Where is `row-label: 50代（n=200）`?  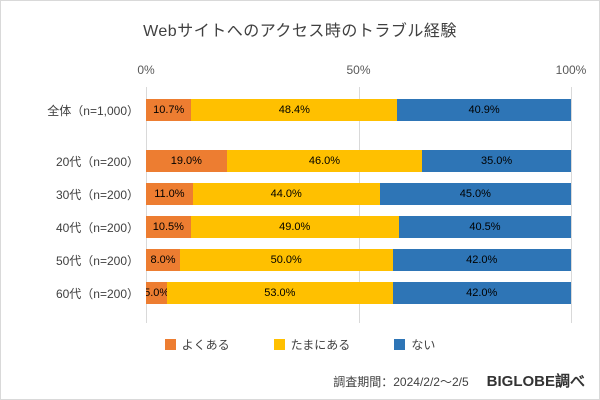 row-label: 50代（n=200） is located at coordinates (97, 260).